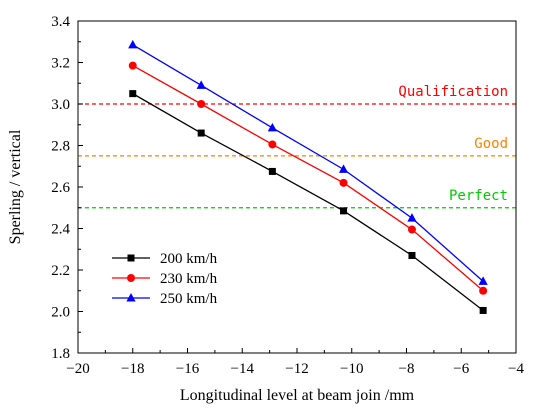 The image size is (550, 415). What do you see at coordinates (516, 369) in the screenshot?
I see `x-tick-label: −4` at bounding box center [516, 369].